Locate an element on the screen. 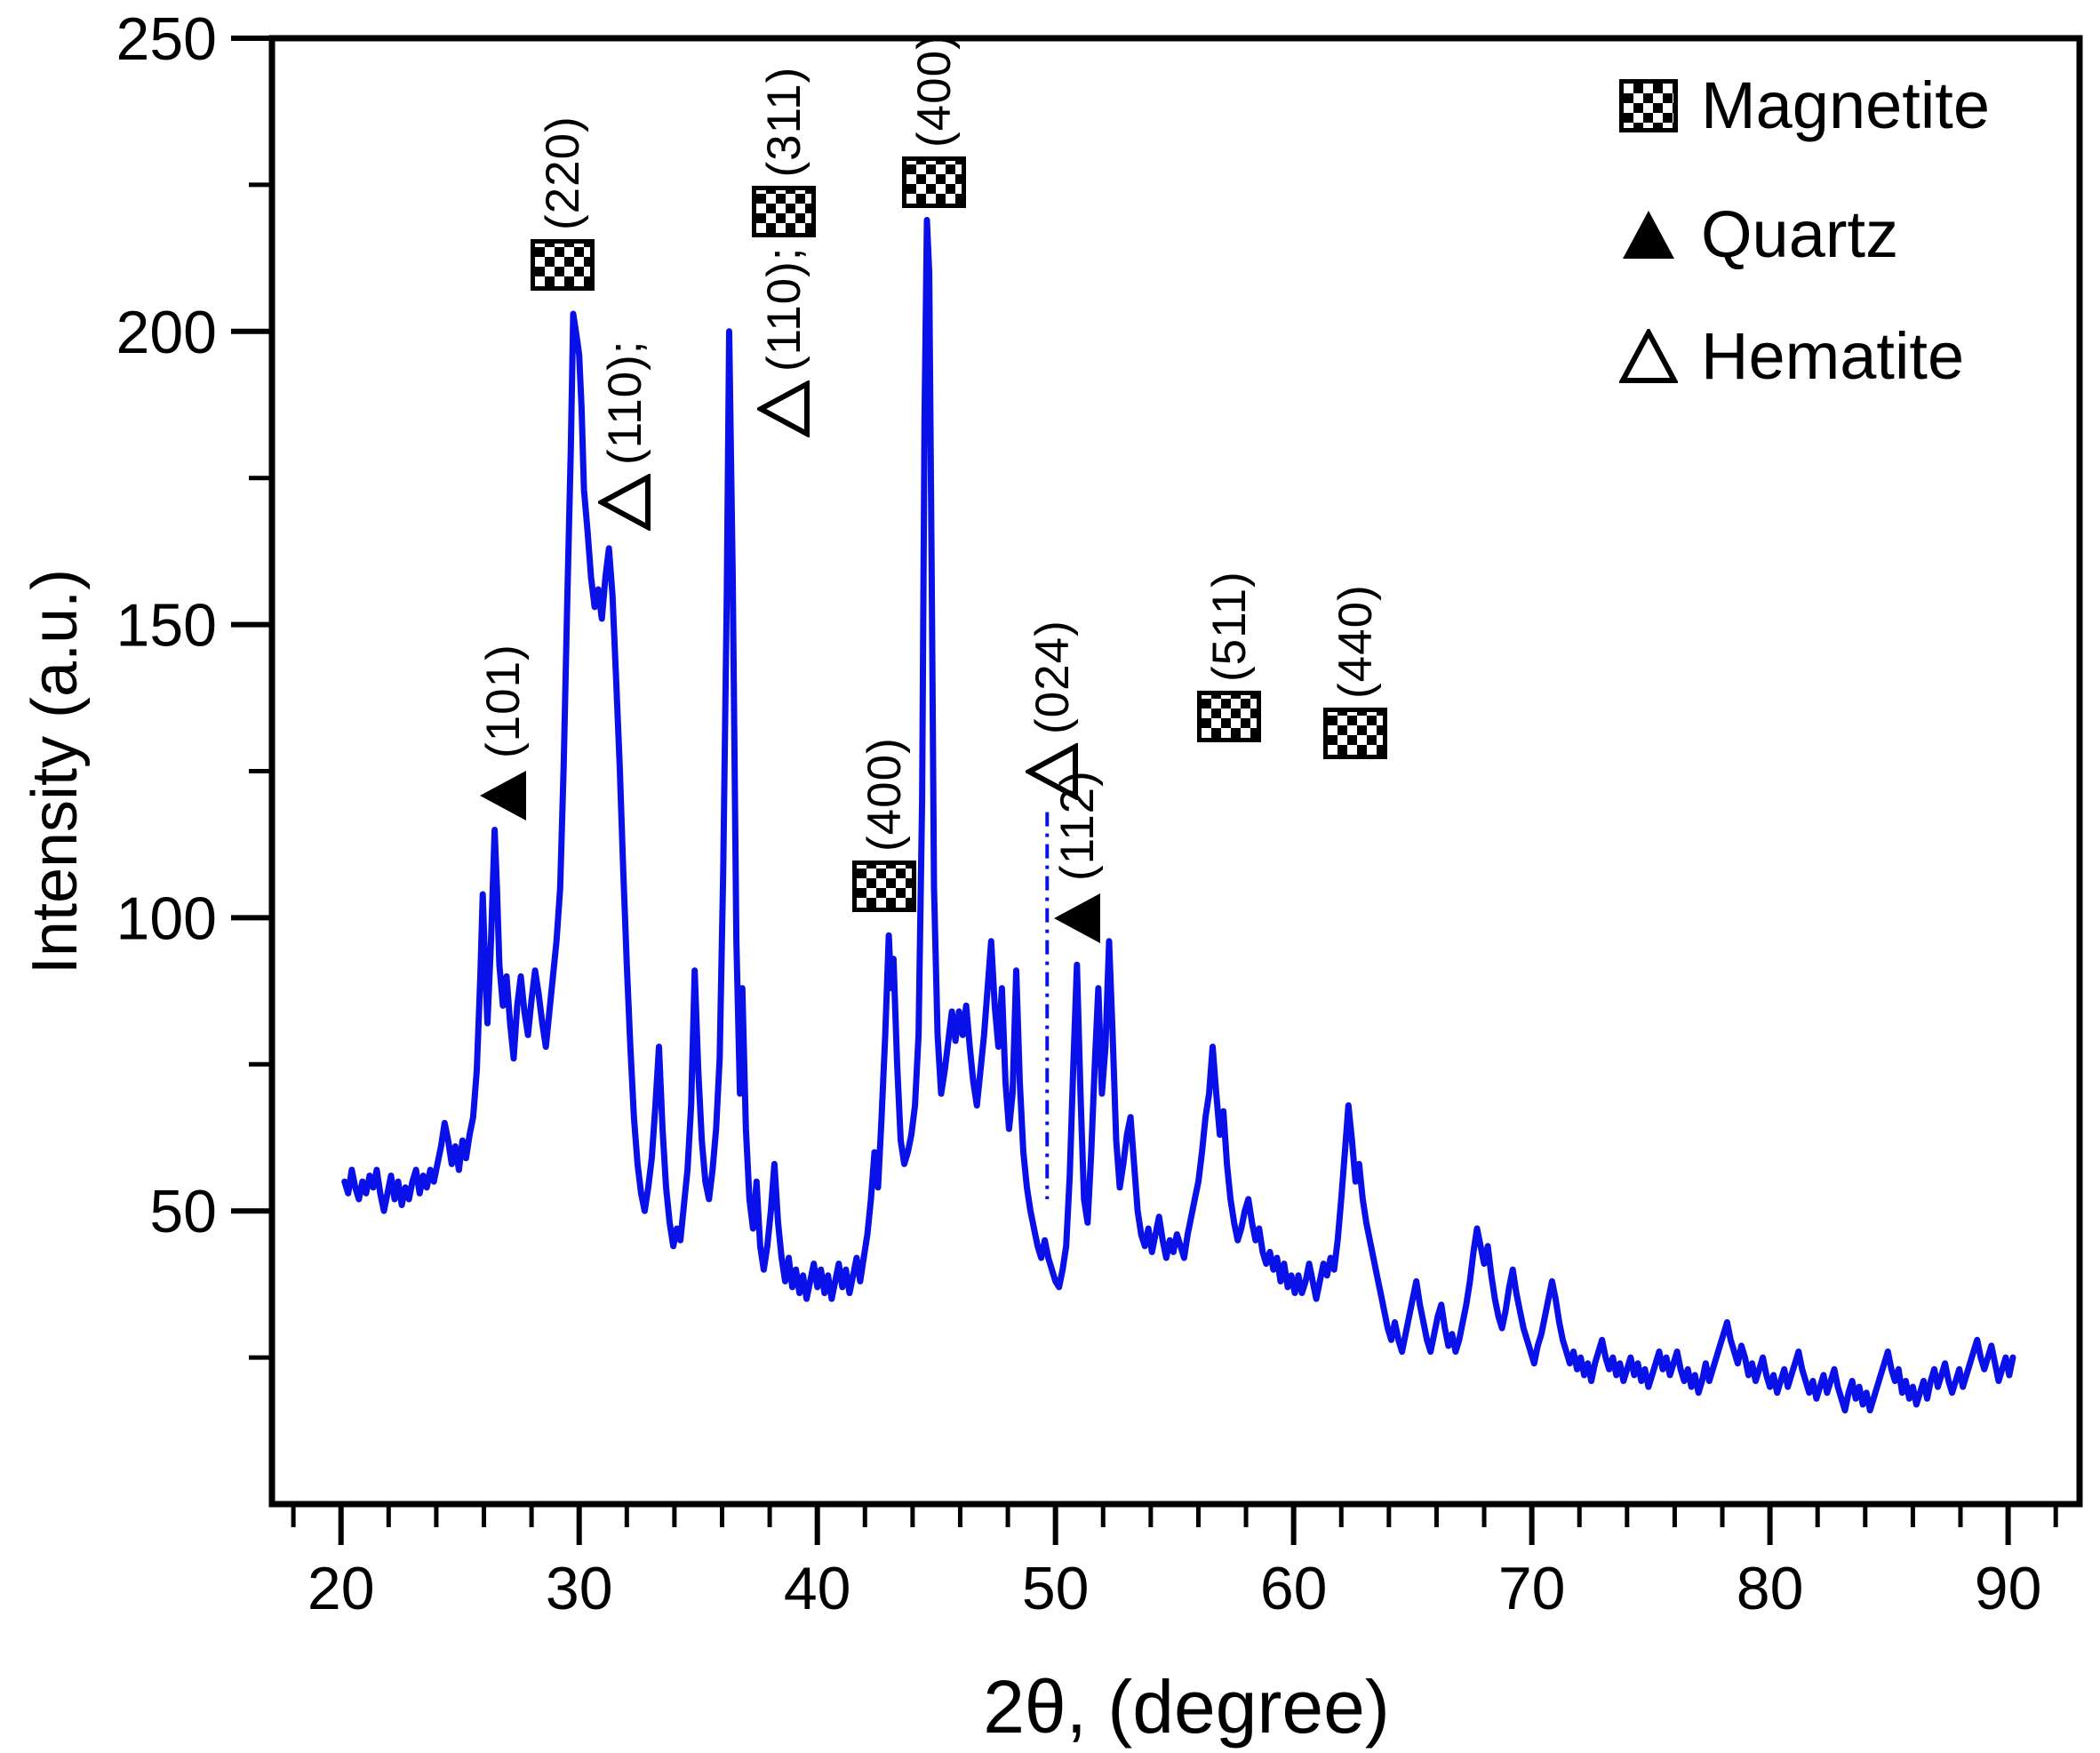 The width and height of the screenshot is (2100, 1753). x-tick-label: 80 is located at coordinates (1770, 1588).